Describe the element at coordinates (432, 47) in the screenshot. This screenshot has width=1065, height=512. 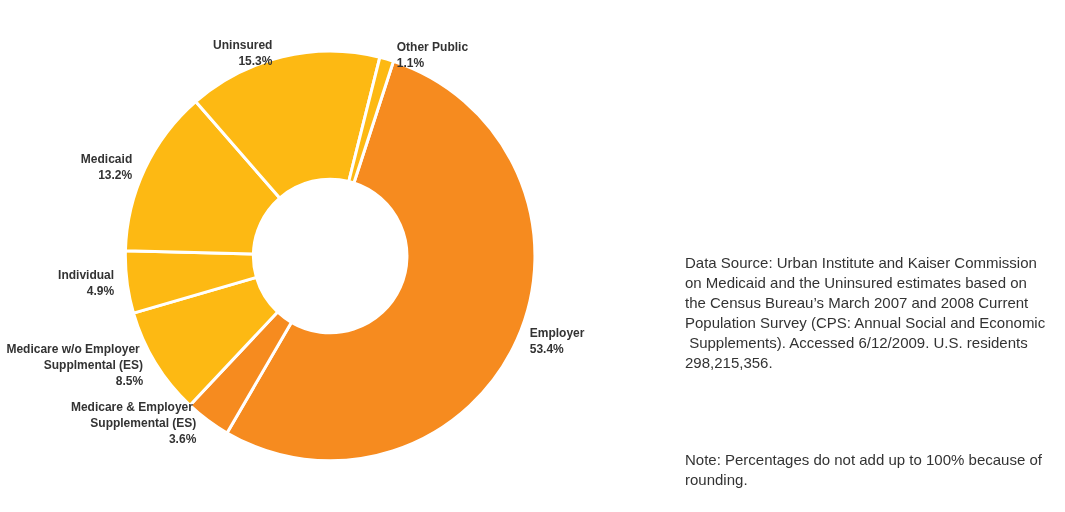
I see `slice-label: Other Public` at that location.